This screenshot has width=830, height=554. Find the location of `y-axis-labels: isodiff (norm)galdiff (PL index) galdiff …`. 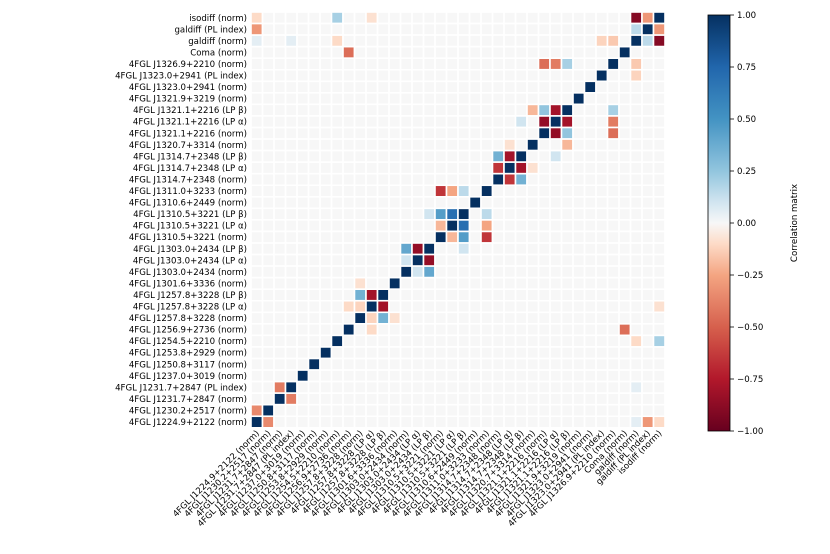

y-axis-labels: isodiff (norm)galdiff (PL index) galdiff … is located at coordinates (181, 221).